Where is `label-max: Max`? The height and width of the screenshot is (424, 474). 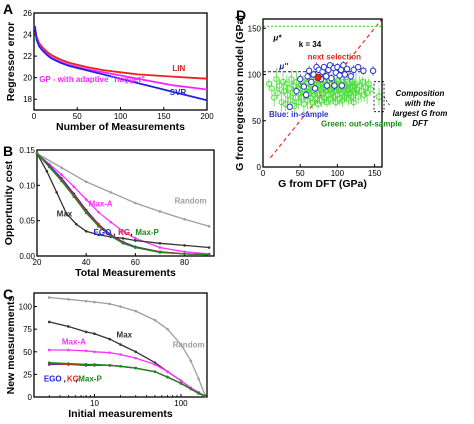 label-max: Max is located at coordinates (125, 334).